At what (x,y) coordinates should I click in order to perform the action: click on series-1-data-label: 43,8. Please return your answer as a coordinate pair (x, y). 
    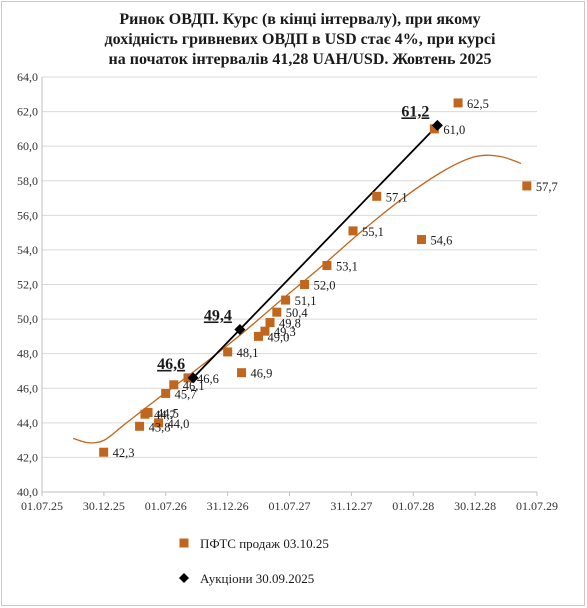
    Looking at the image, I should click on (160, 427).